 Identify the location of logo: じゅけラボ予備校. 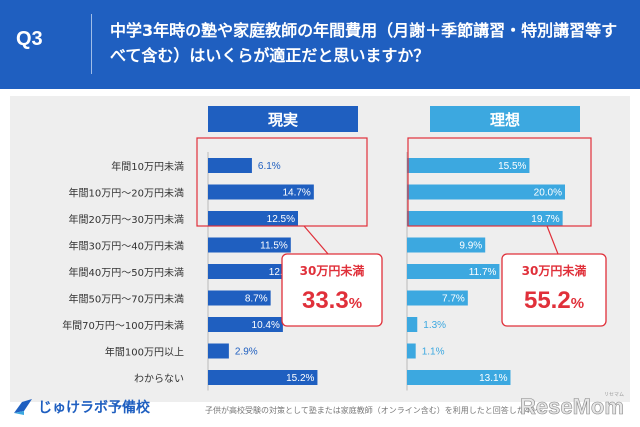
(81, 407).